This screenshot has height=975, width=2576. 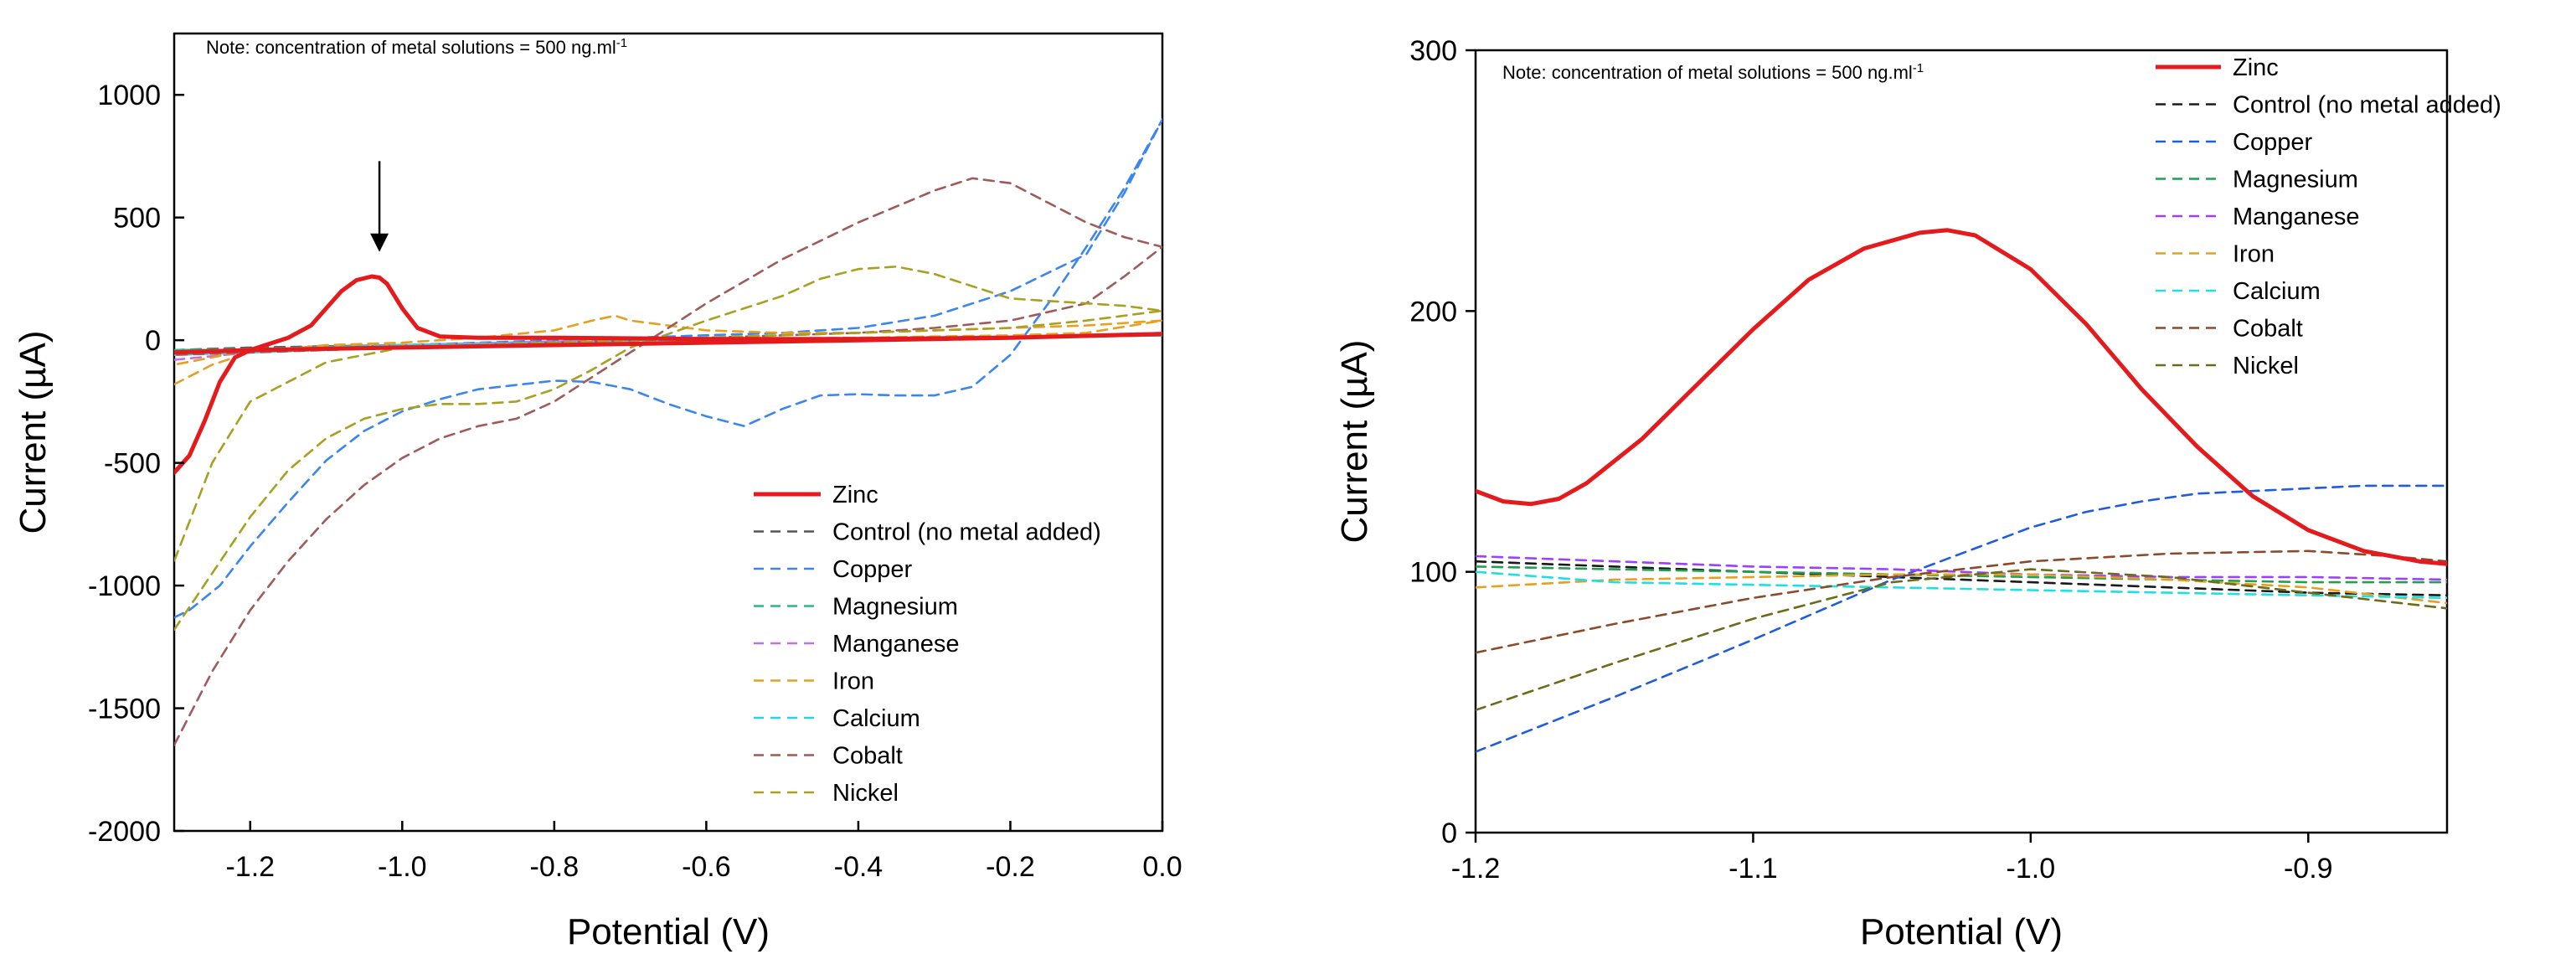 What do you see at coordinates (124, 709) in the screenshot?
I see `y-tick-label: -1500` at bounding box center [124, 709].